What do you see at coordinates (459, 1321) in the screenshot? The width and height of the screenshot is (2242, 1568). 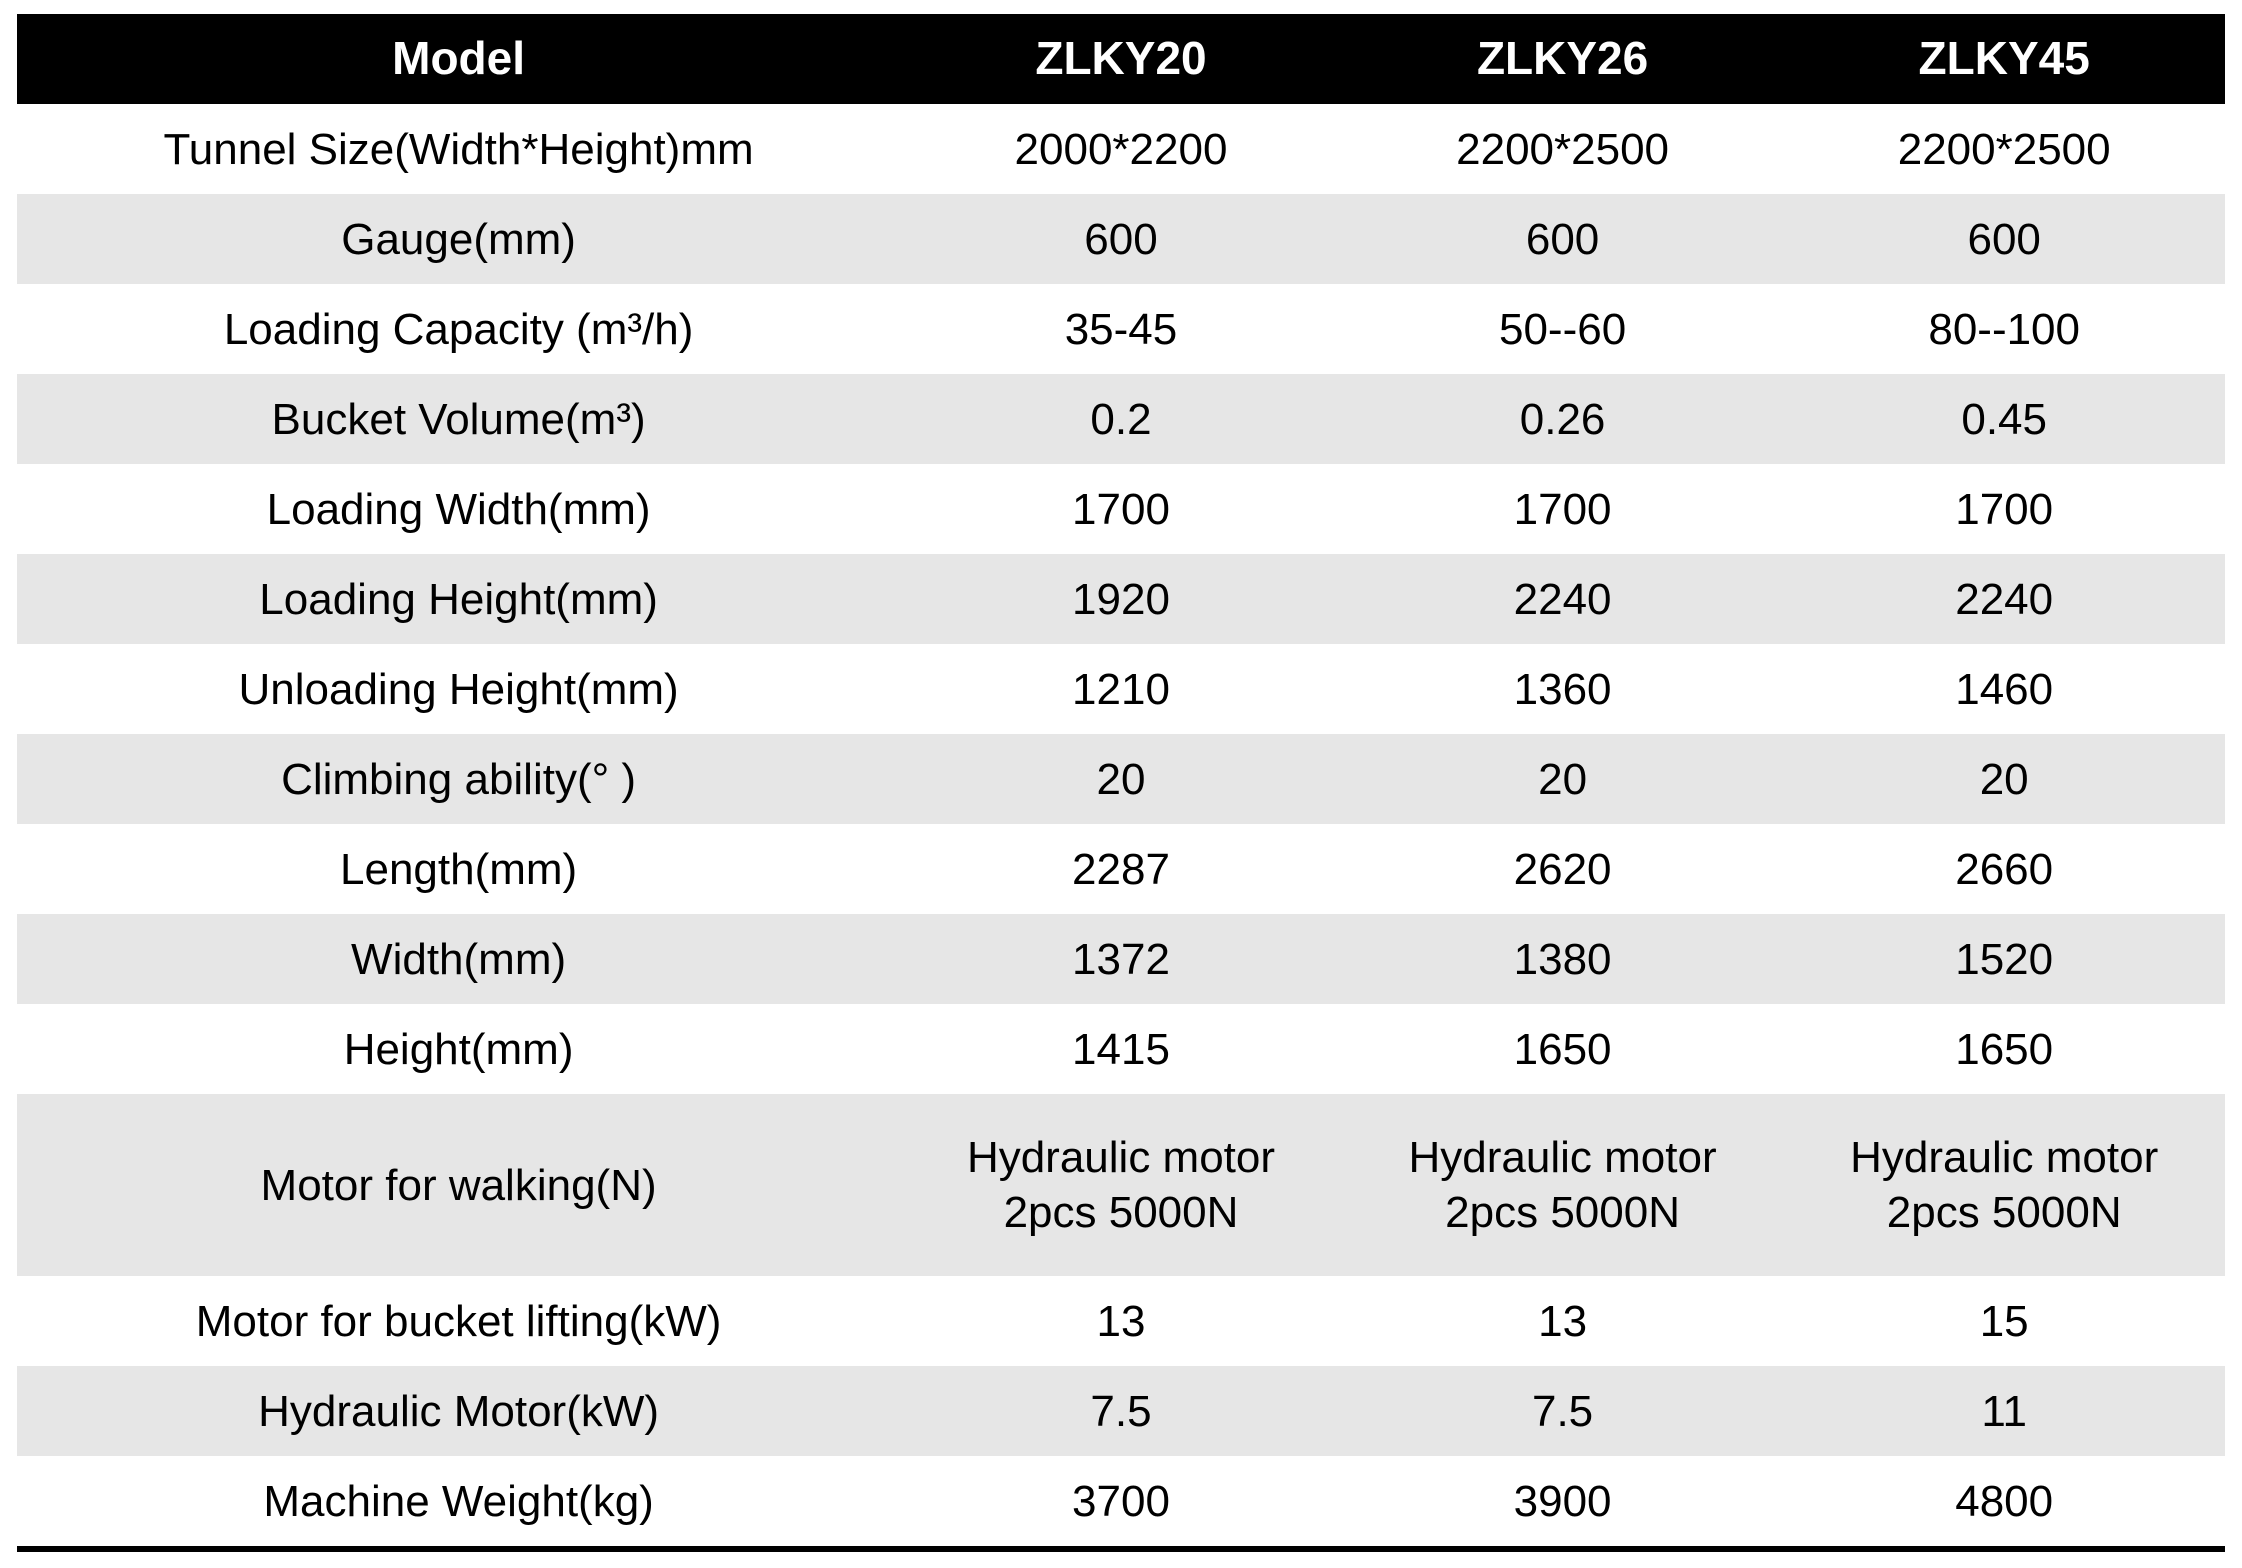 I see `row-label: Motor for bucket lifting(kW)` at bounding box center [459, 1321].